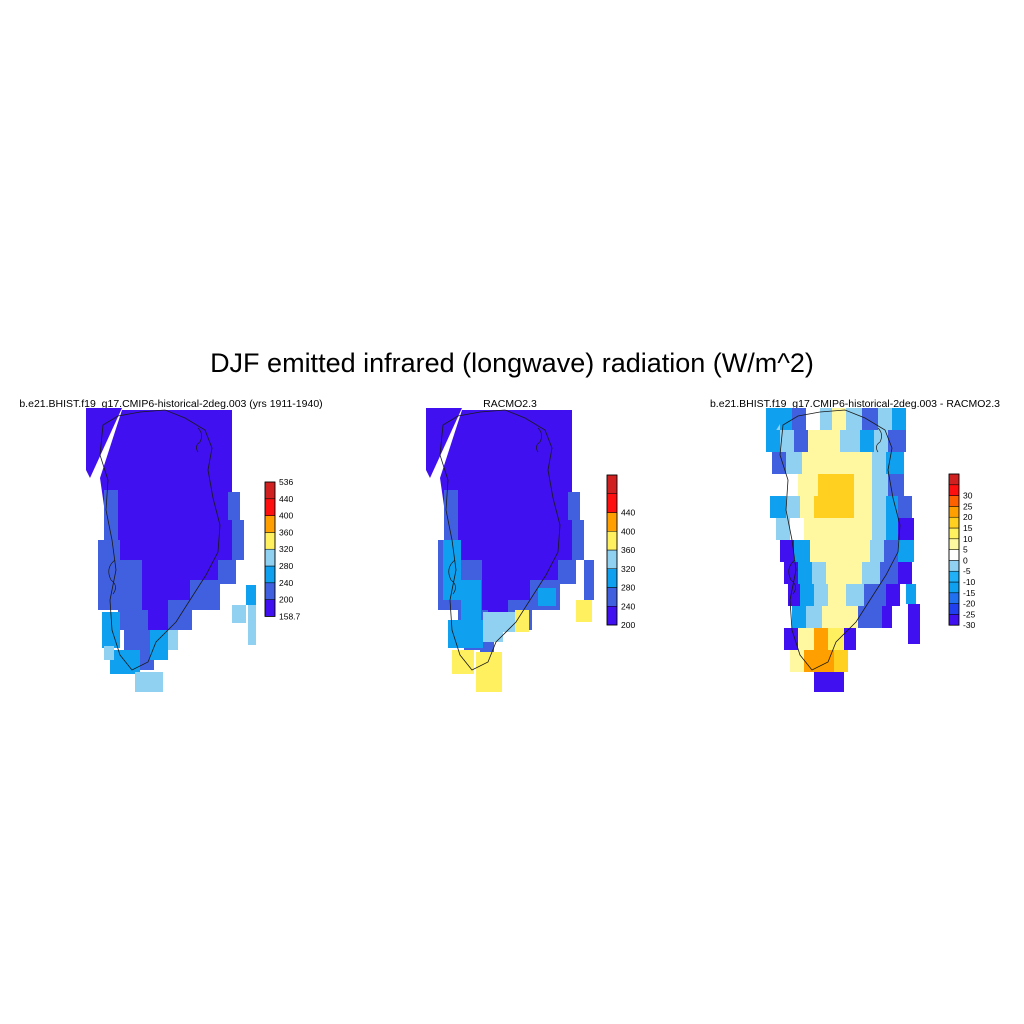 This screenshot has height=1024, width=1024. I want to click on colorbar-tick-label: 240, so click(628, 606).